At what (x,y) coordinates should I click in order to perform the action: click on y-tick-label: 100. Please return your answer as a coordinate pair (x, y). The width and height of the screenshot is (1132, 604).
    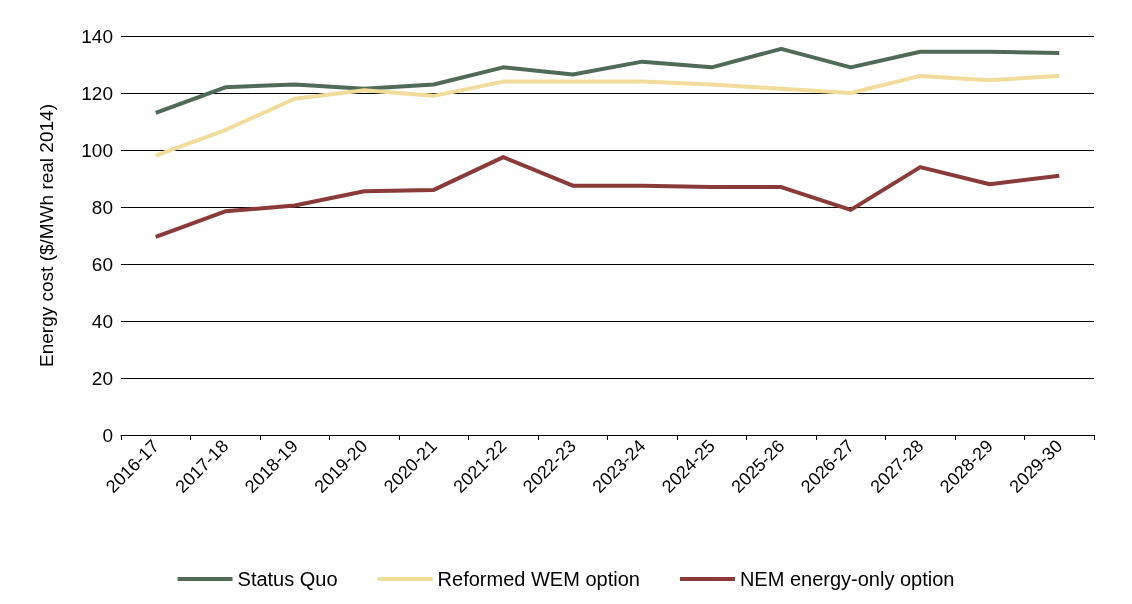
    Looking at the image, I should click on (97, 150).